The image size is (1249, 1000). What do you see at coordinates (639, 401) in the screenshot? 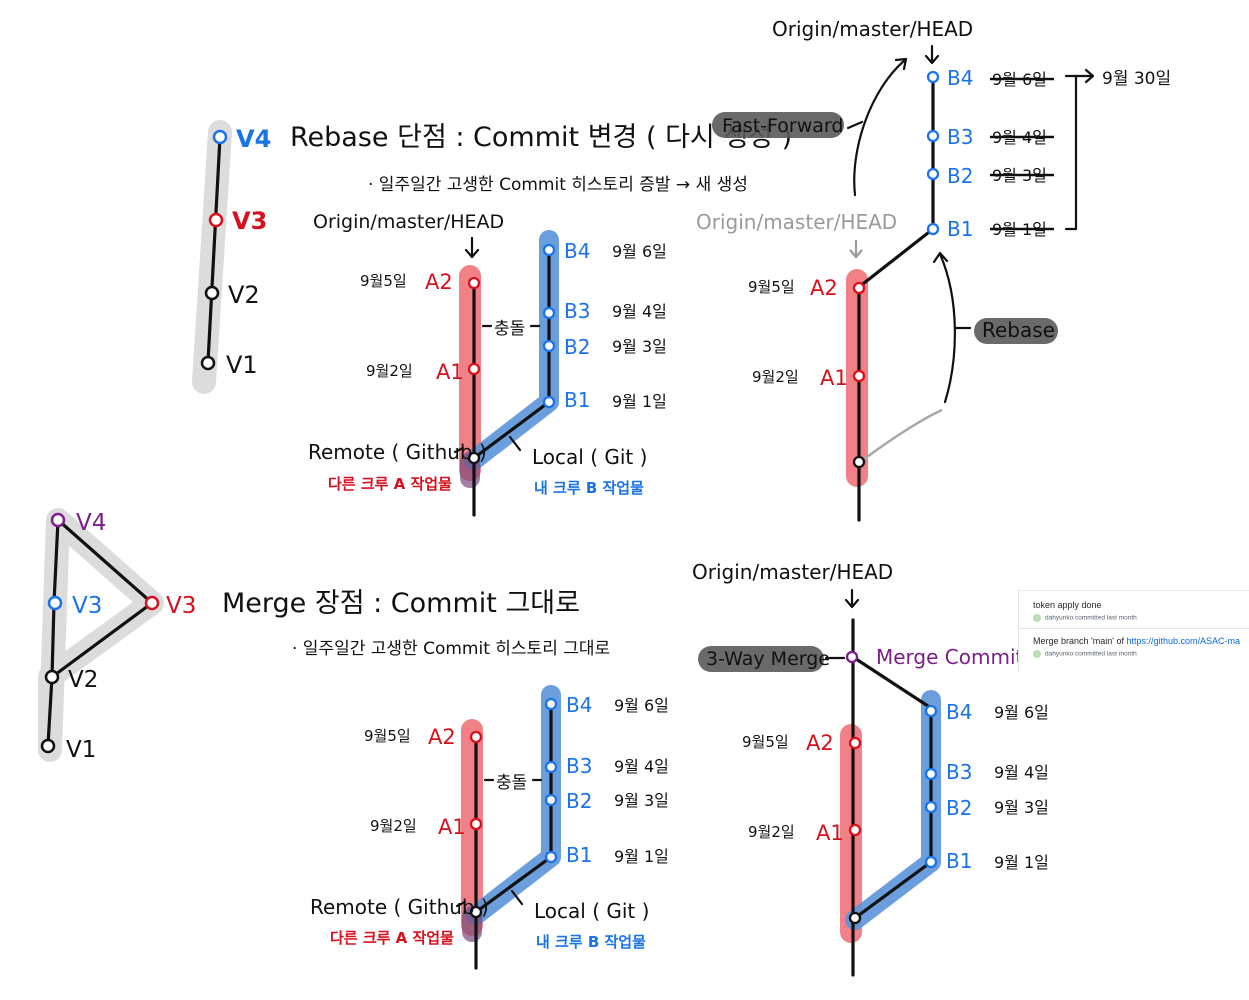
I see `b1-date: 9월 1일` at bounding box center [639, 401].